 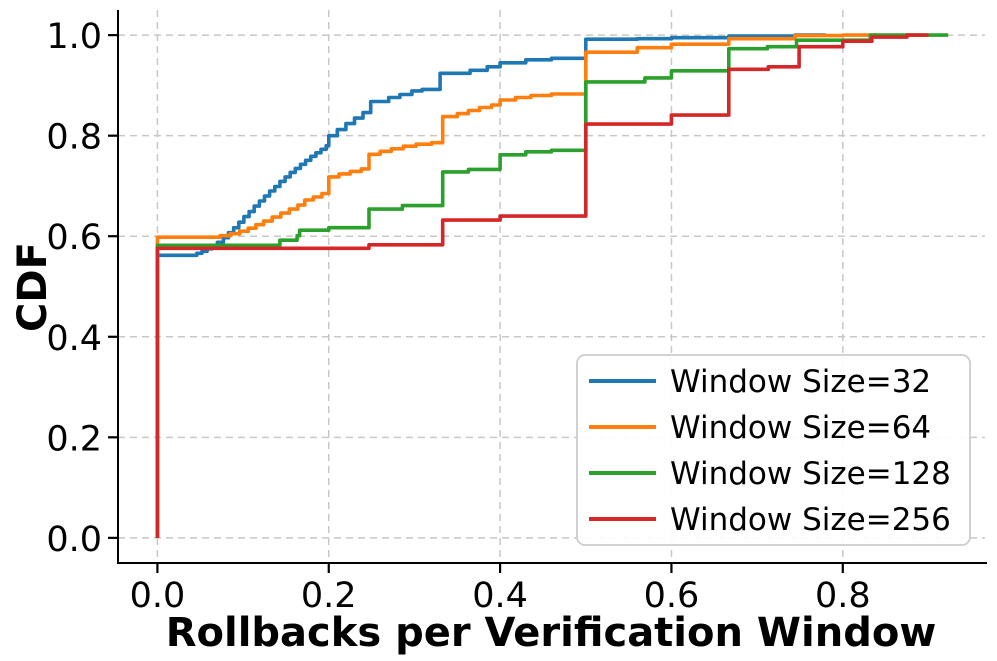 I want to click on x-axis-label: Rollbacks per Verification Window, so click(x=551, y=633).